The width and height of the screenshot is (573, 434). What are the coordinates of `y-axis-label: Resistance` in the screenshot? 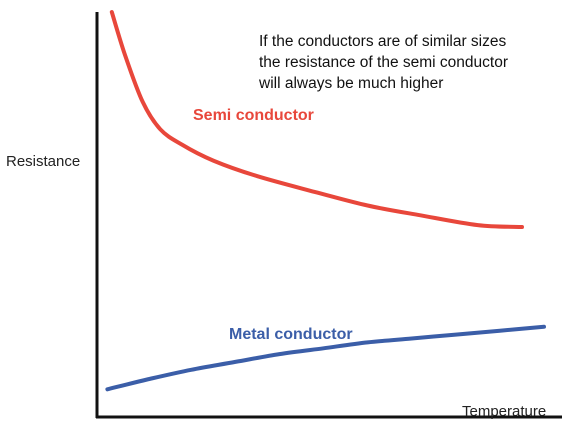 It's located at (43, 161).